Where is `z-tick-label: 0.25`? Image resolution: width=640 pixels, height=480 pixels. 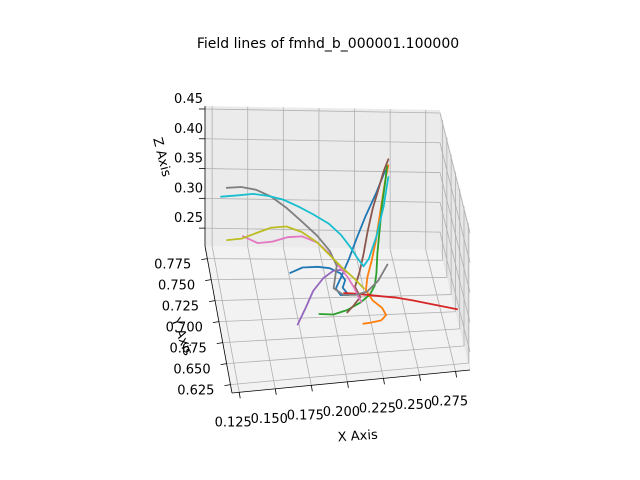 z-tick-label: 0.25 is located at coordinates (188, 218).